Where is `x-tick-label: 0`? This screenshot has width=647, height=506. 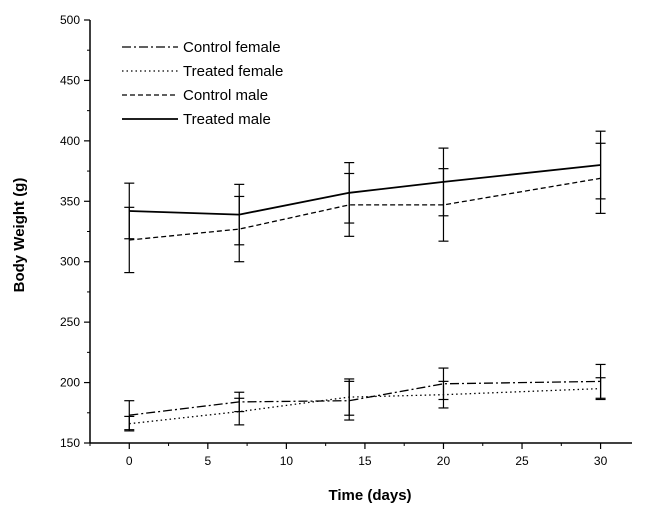 x-tick-label: 0 is located at coordinates (129, 461).